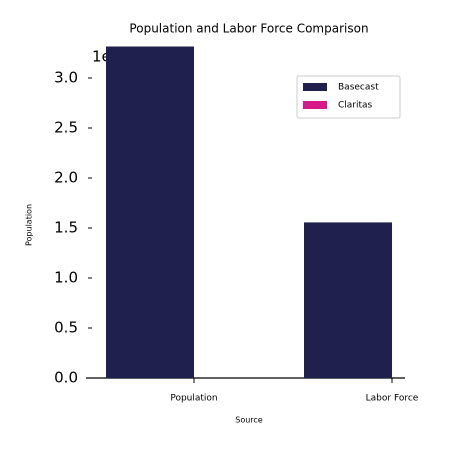 This screenshot has height=450, width=450. What do you see at coordinates (392, 399) in the screenshot?
I see `x-tick-label: Labor Force` at bounding box center [392, 399].